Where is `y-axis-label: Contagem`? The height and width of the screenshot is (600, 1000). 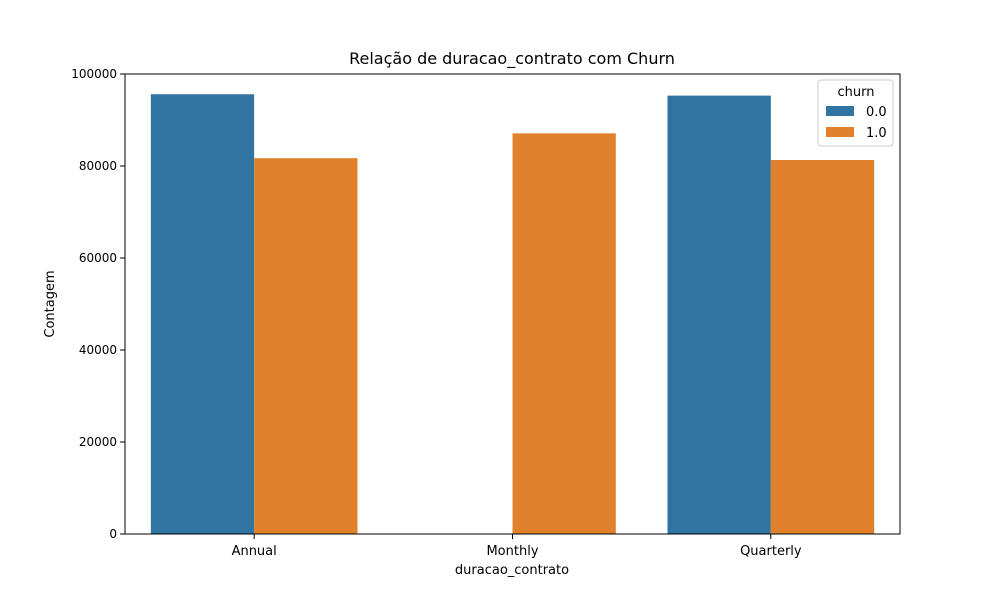 y-axis-label: Contagem is located at coordinates (50, 303).